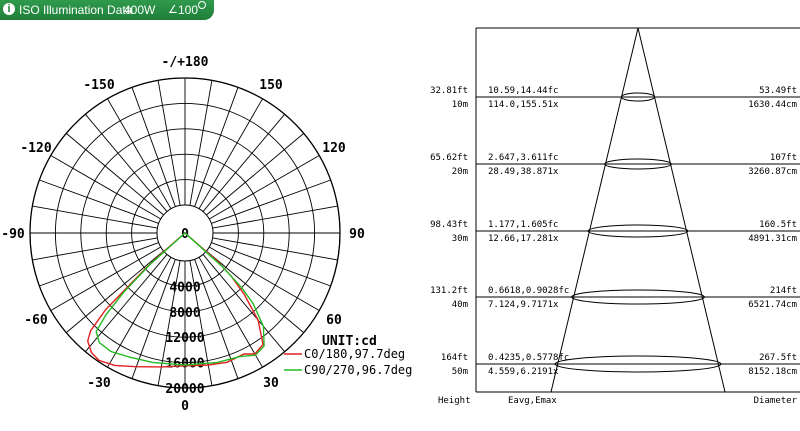  Describe the element at coordinates (98, 85) in the screenshot. I see `angle-label: -150` at that location.